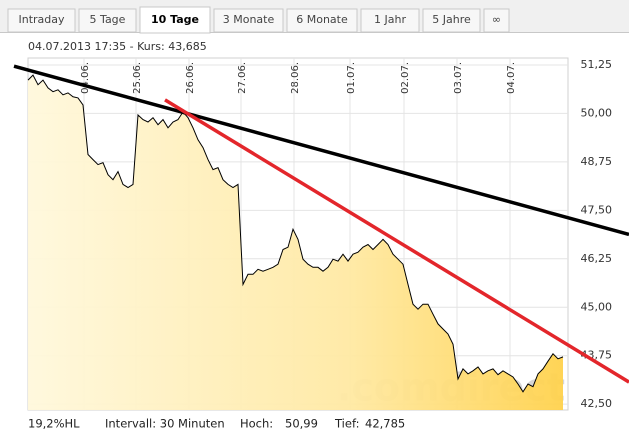  Describe the element at coordinates (597, 258) in the screenshot. I see `y-tick-label: 46,25` at that location.